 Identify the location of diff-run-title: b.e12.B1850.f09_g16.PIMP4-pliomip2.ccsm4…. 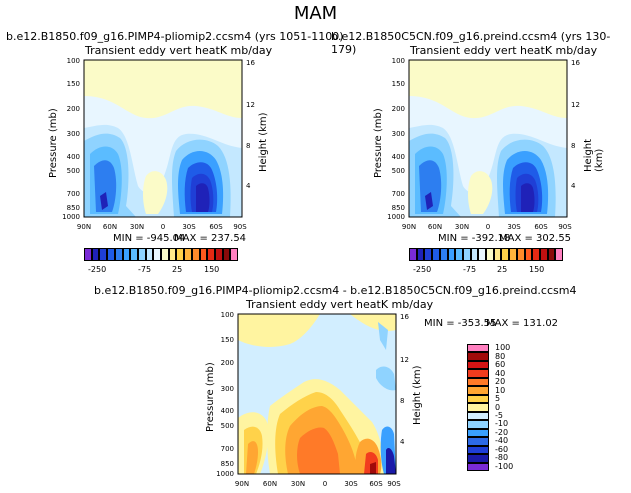
(335, 290).